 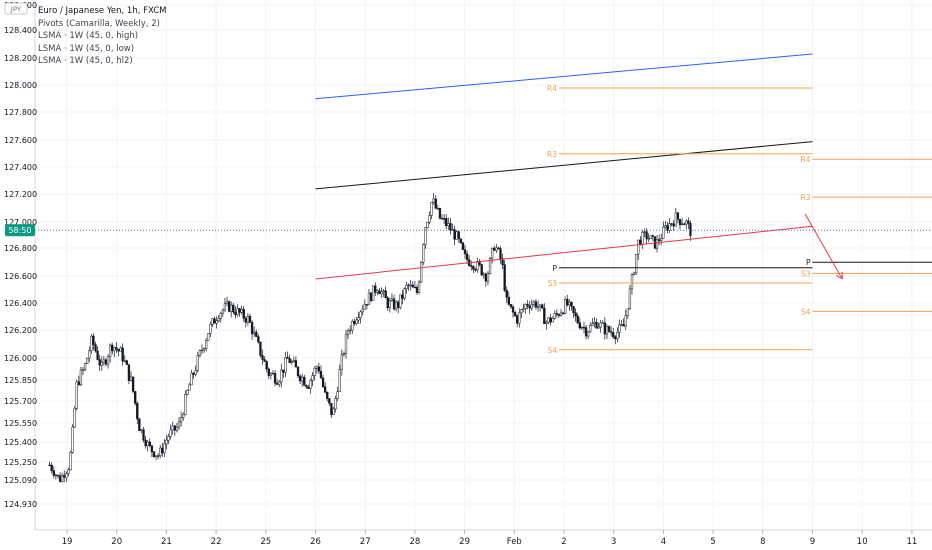 I want to click on time-tick-label: 3, so click(x=613, y=542).